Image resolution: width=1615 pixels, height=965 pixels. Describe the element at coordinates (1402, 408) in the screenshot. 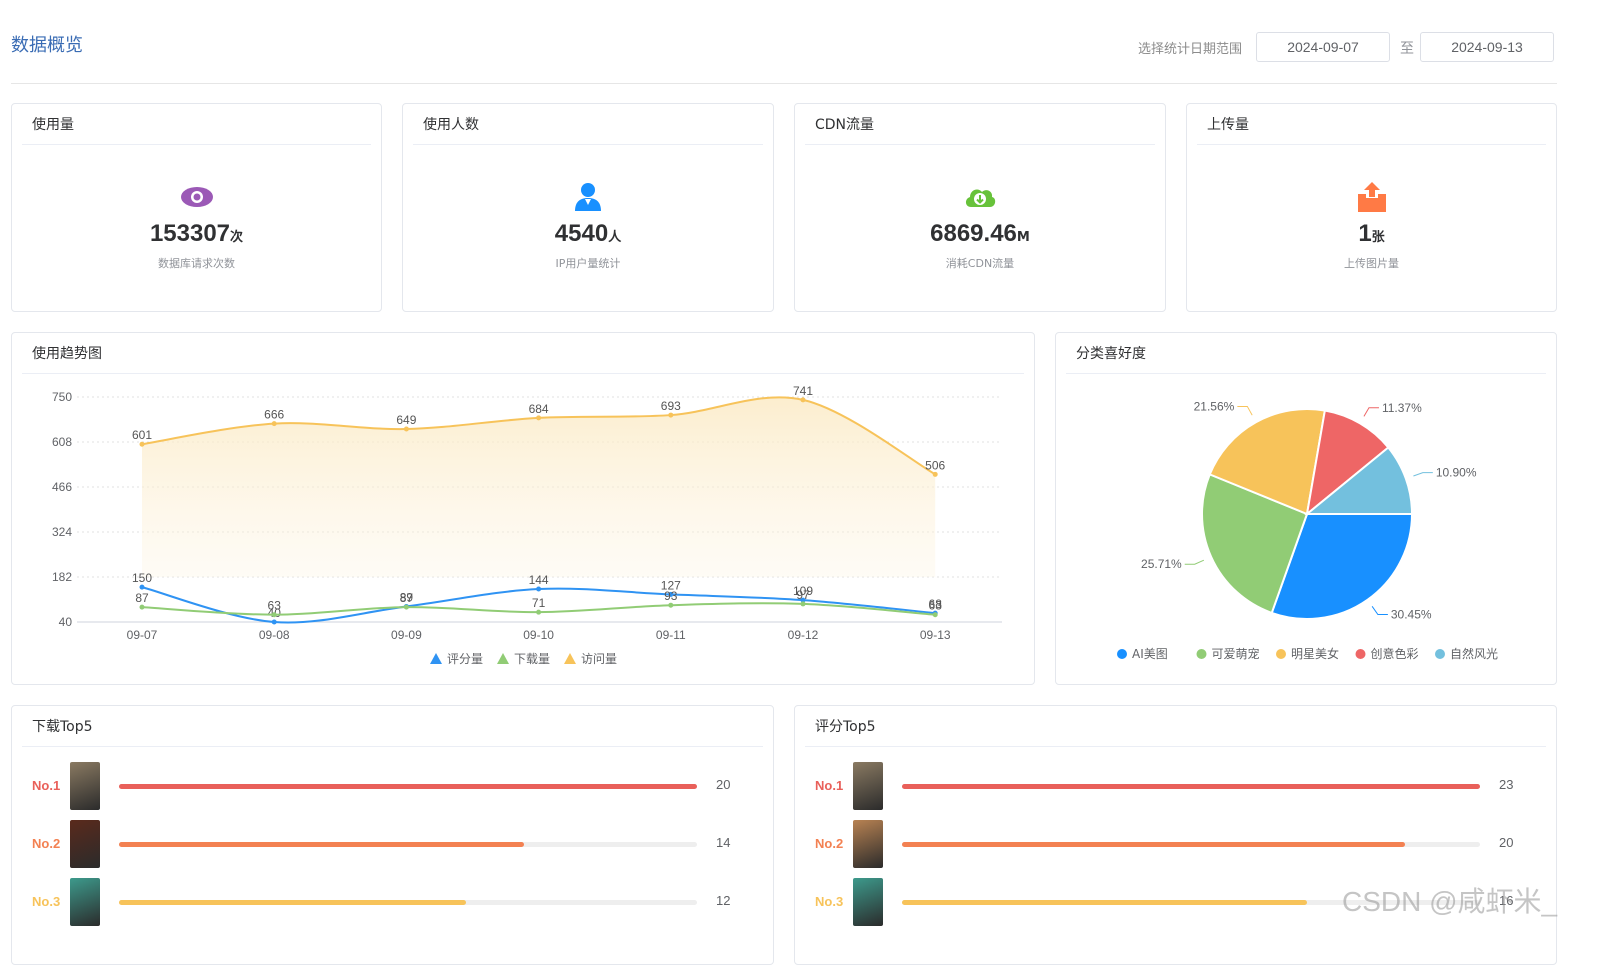

I see `pie-percent-label: 11.37%` at that location.